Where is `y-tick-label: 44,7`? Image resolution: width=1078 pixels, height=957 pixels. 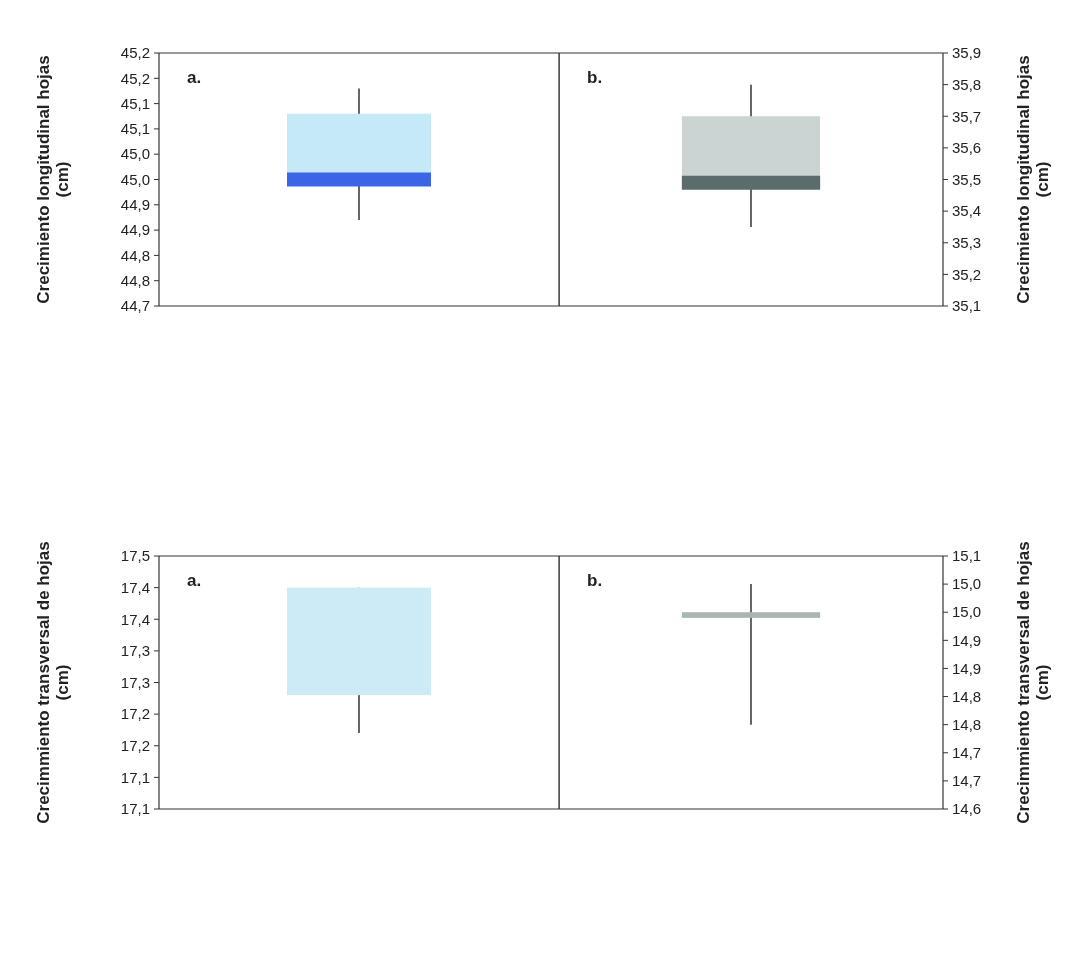
y-tick-label: 44,7 is located at coordinates (135, 306).